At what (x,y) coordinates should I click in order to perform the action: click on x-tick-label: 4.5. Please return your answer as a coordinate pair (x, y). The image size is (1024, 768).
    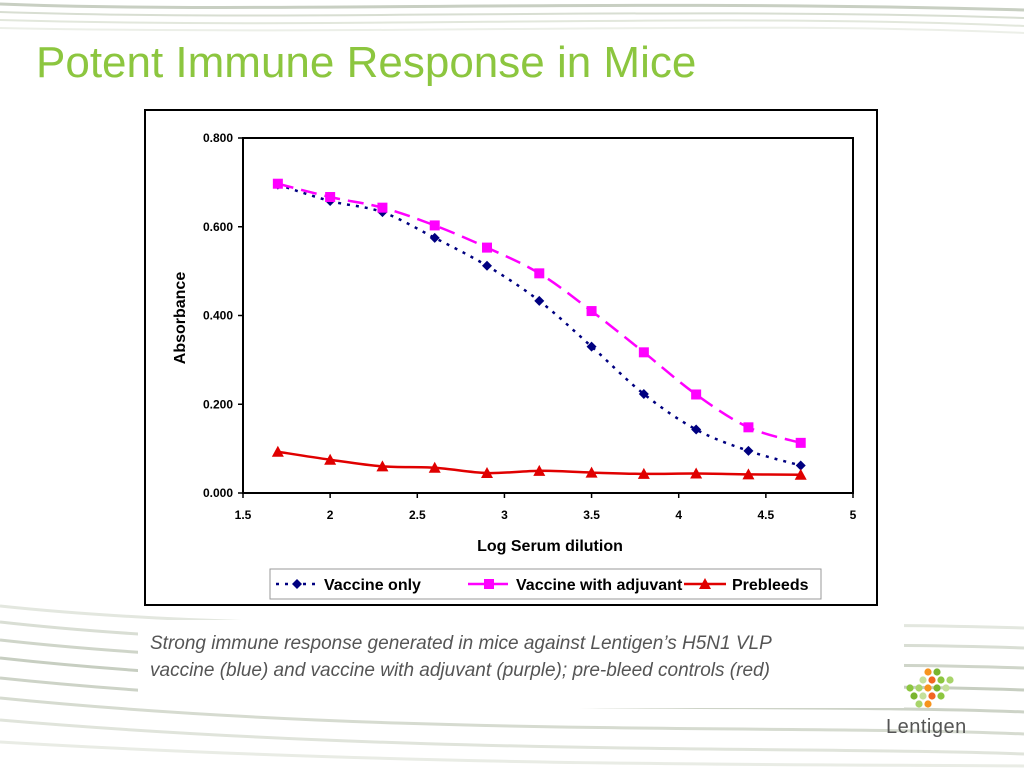
    Looking at the image, I should click on (766, 515).